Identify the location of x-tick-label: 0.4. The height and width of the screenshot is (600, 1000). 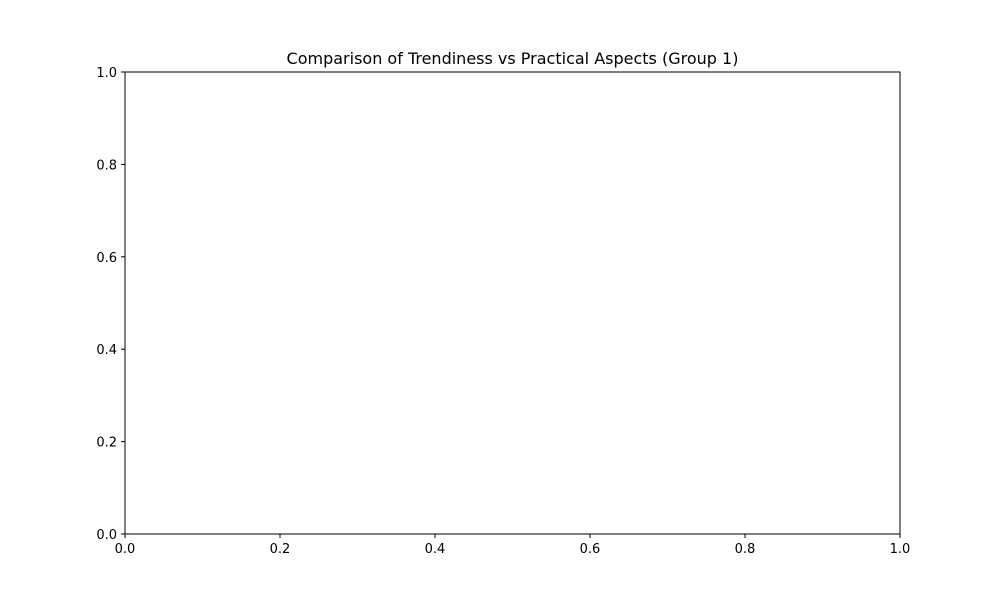
(435, 549).